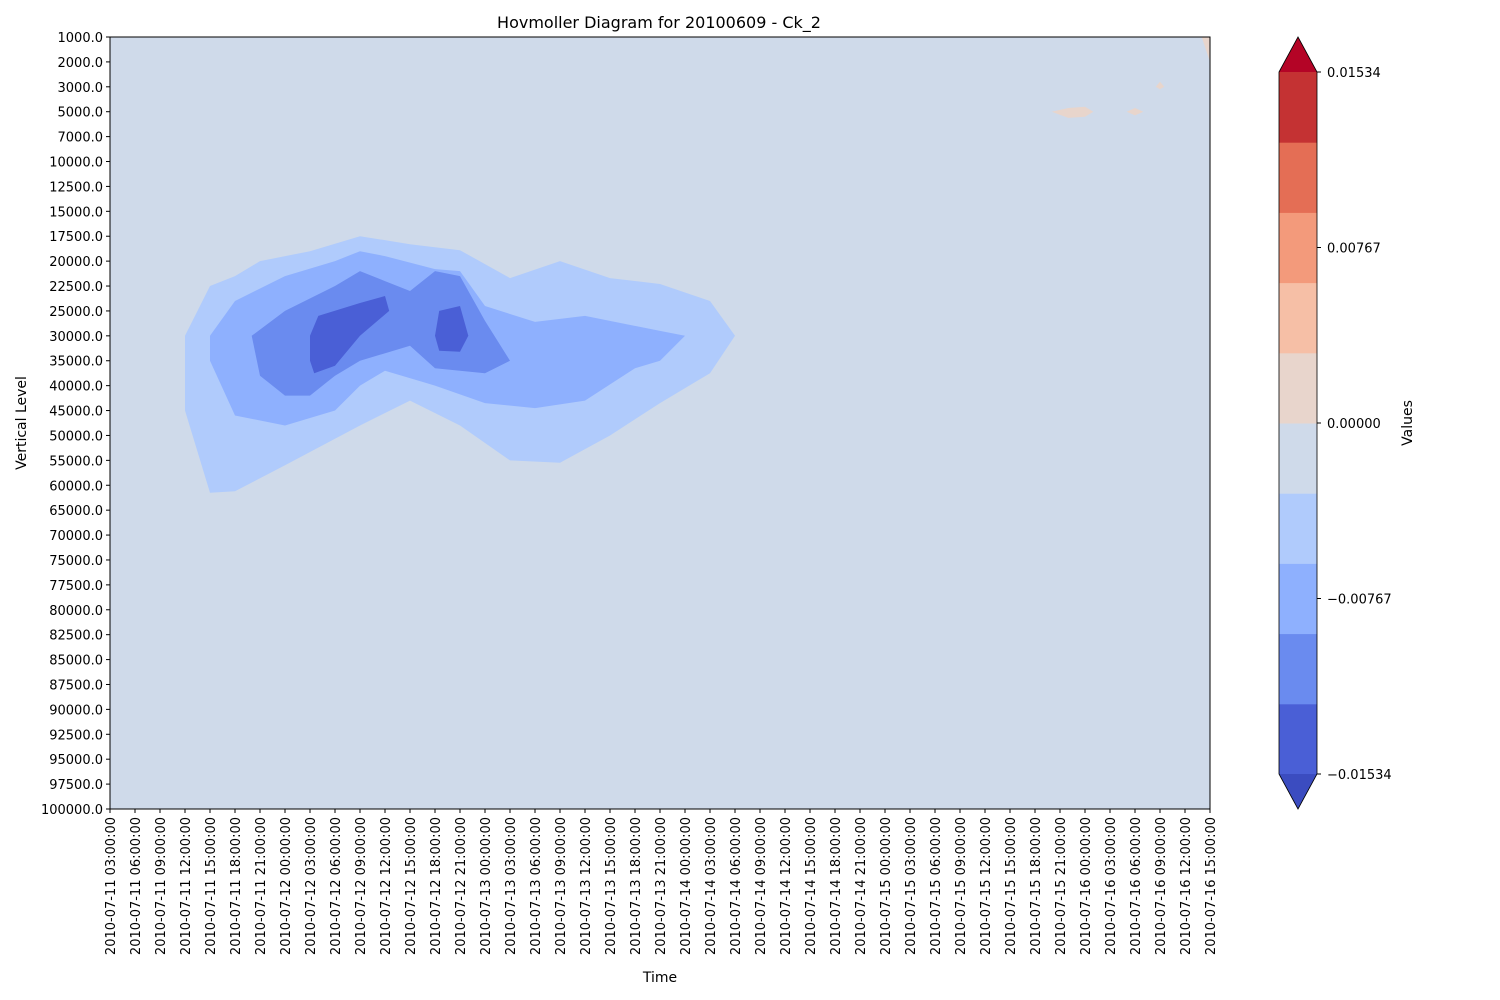  I want to click on y-tick-label: 40000.0, so click(76, 387).